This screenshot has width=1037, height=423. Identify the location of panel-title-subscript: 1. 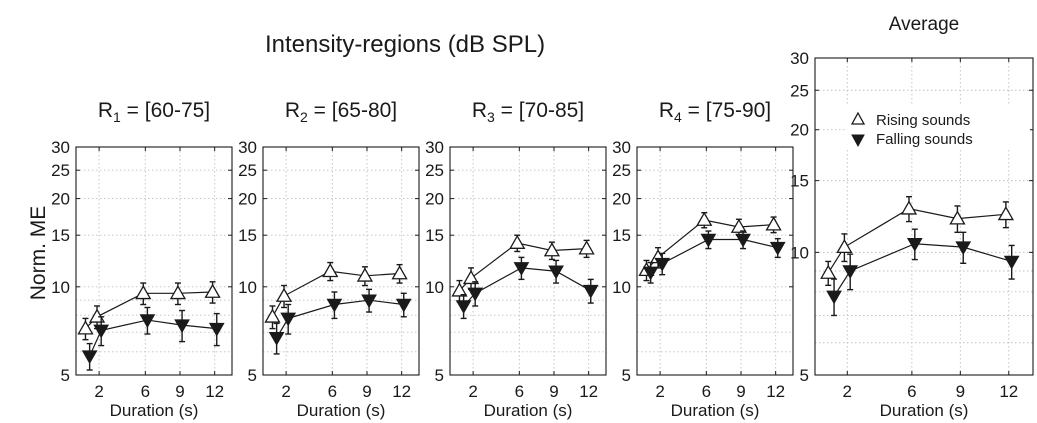
(117, 117).